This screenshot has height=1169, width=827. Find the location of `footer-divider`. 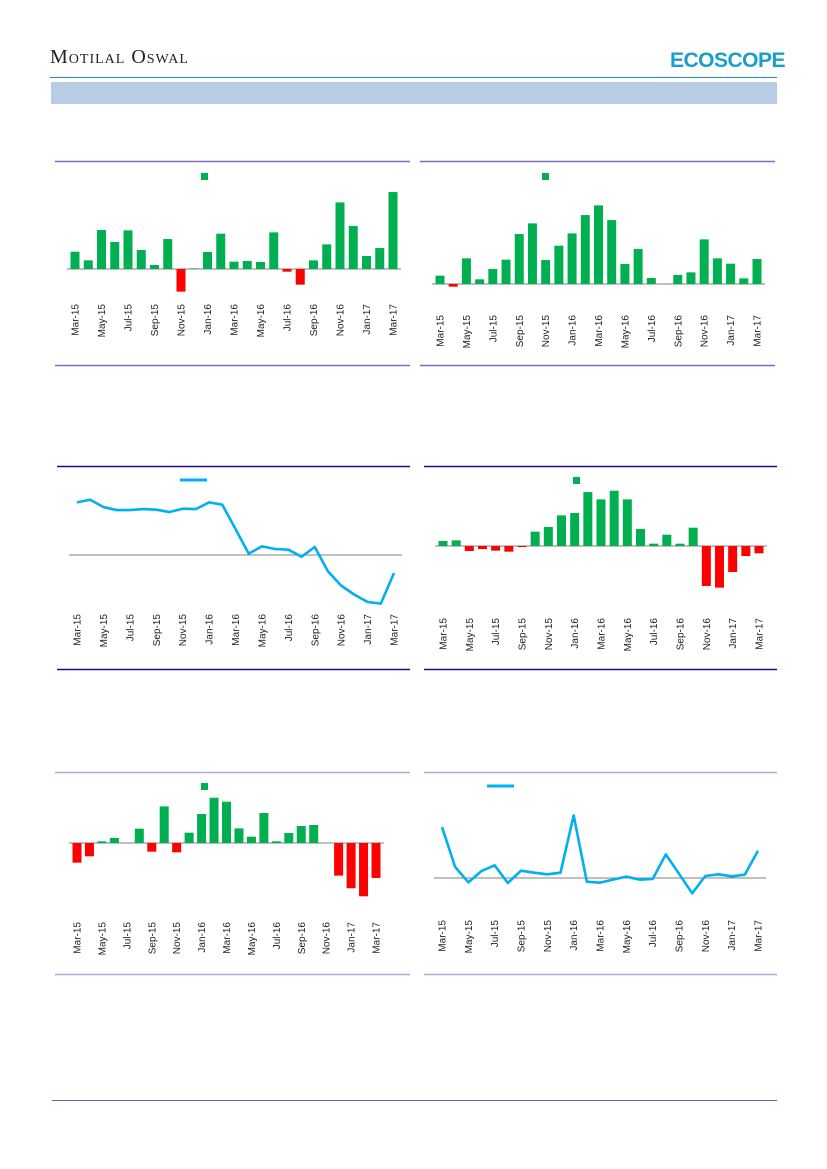

footer-divider is located at coordinates (414, 1100).